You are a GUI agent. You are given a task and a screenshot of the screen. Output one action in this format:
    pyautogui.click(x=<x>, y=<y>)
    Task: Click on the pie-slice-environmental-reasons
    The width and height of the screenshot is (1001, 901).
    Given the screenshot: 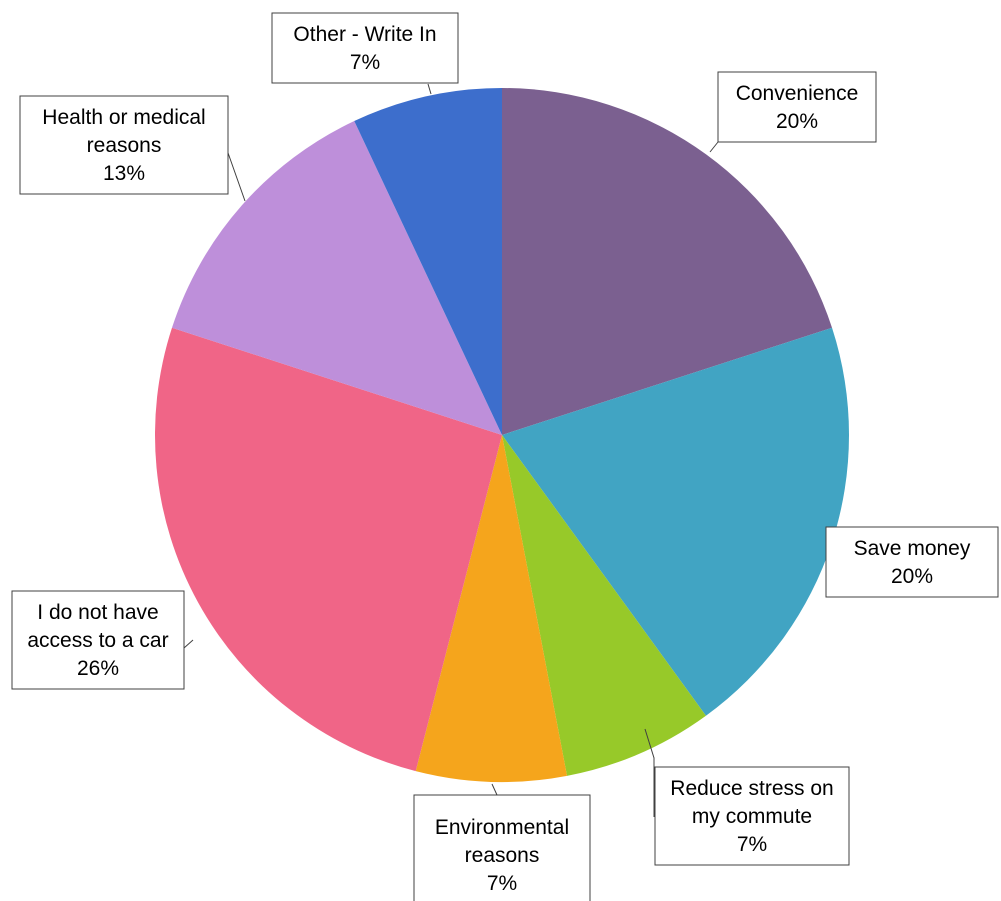 What is the action you would take?
    pyautogui.click(x=491, y=608)
    